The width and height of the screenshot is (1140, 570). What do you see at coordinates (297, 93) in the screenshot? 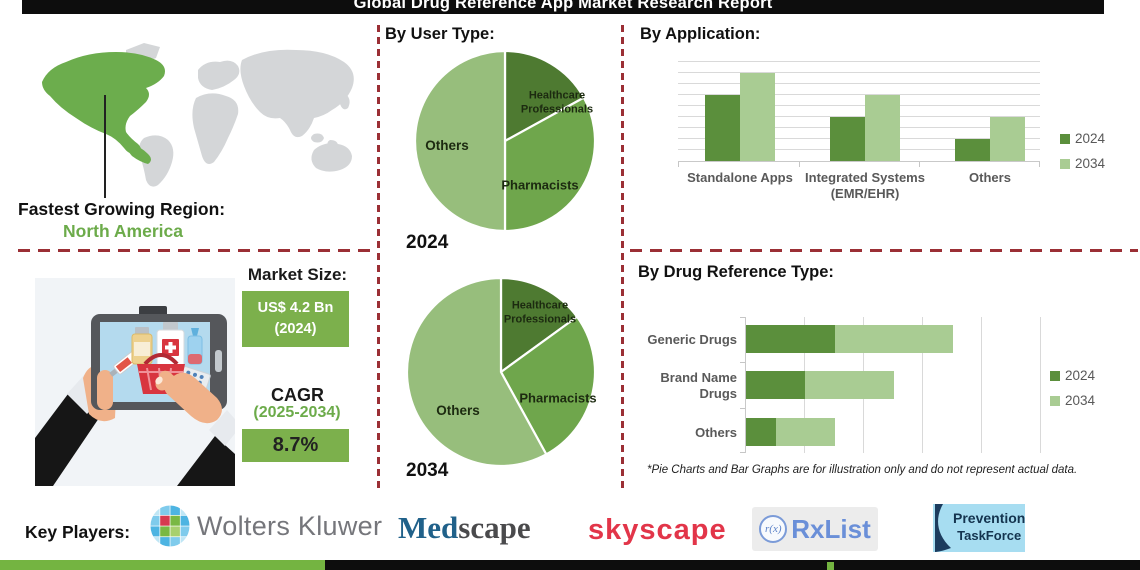
I see `map-asia` at bounding box center [297, 93].